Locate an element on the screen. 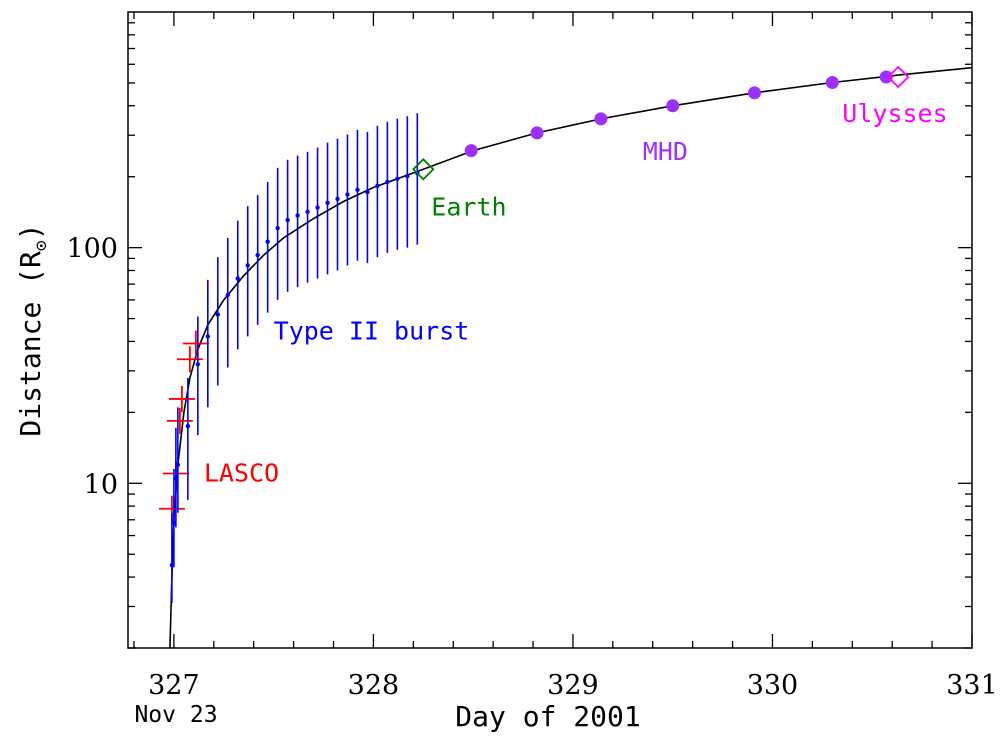 The height and width of the screenshot is (736, 1000). y-axis-title-main: Distance (R is located at coordinates (30, 344).